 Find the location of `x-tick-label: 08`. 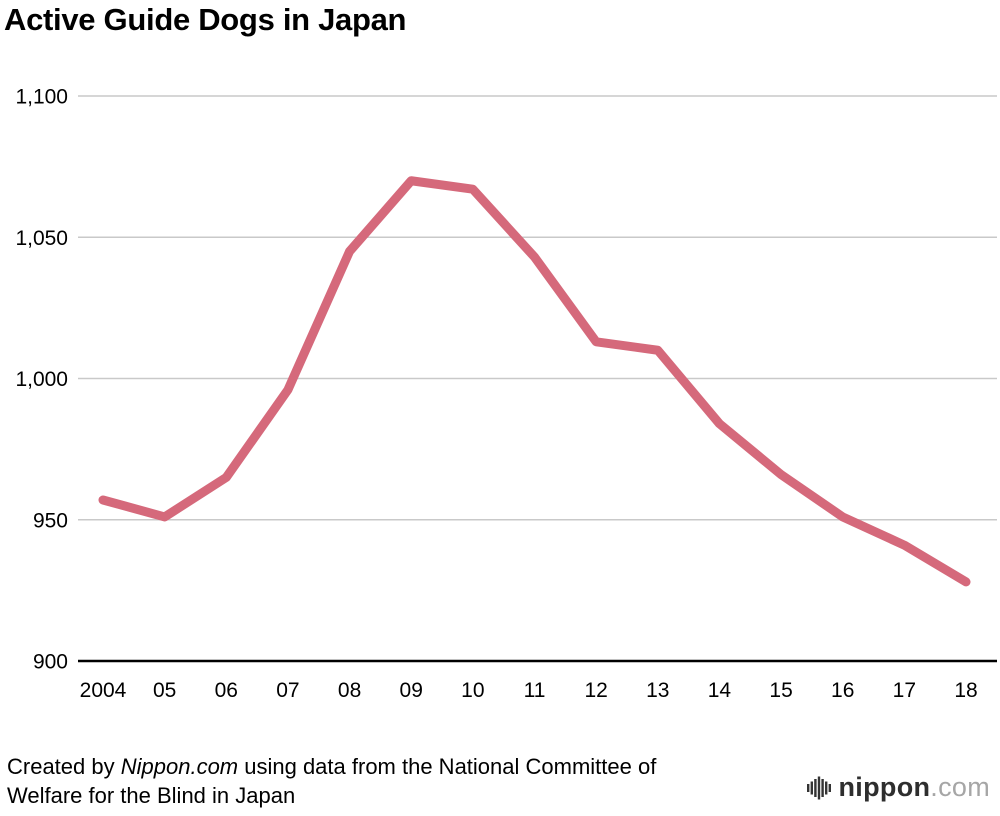

x-tick-label: 08 is located at coordinates (349, 690).